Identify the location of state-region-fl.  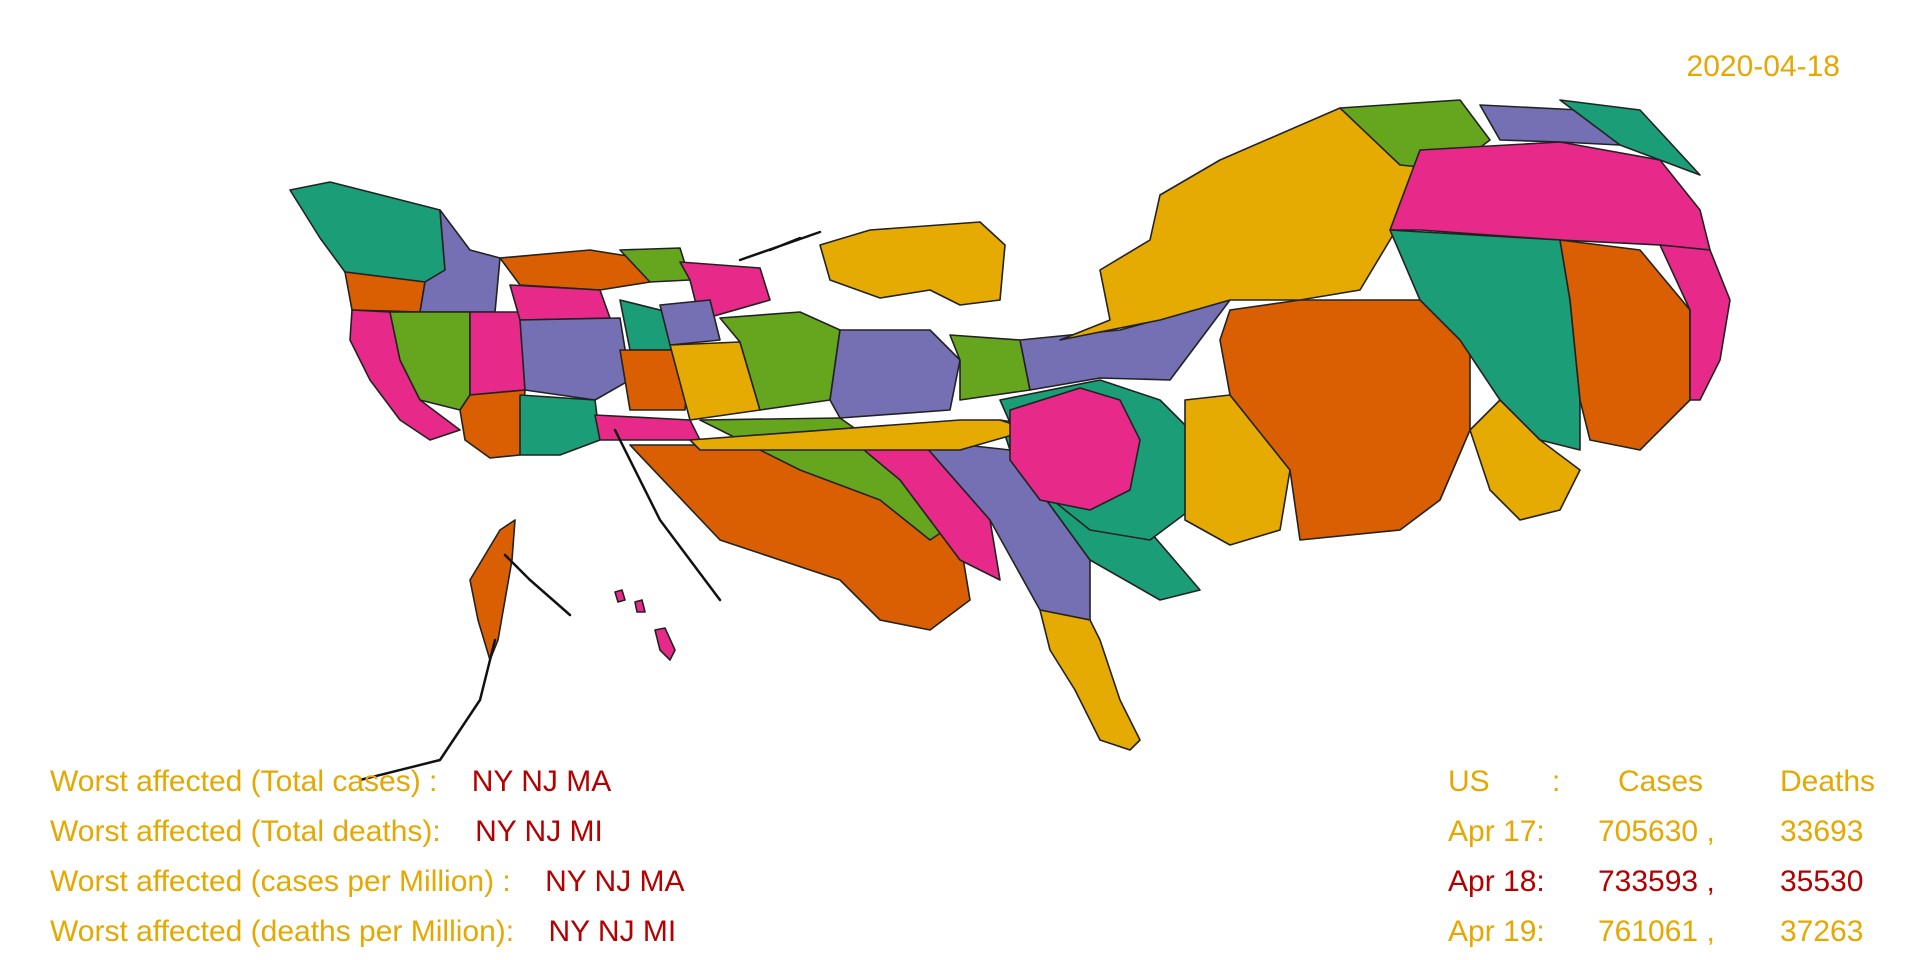
(1090, 680).